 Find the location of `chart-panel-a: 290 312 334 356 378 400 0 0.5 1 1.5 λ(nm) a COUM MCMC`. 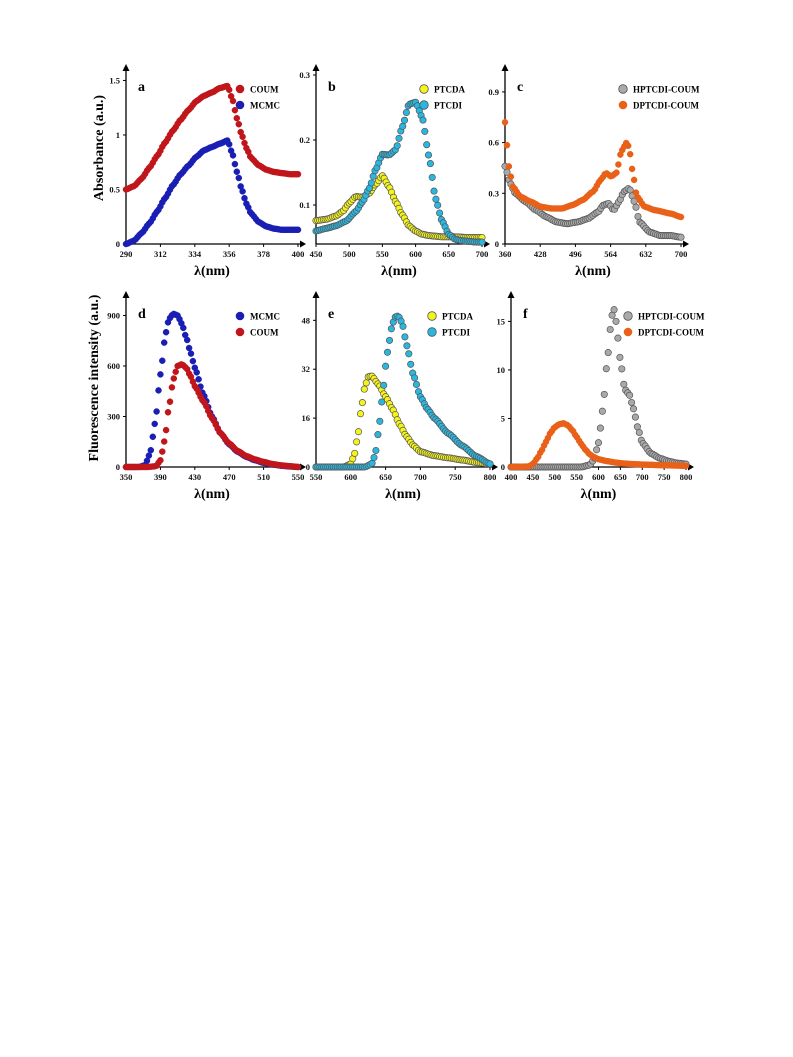

chart-panel-a: 290 312 334 356 378 400 0 0.5 1 1.5 λ(nm) a COUM MCMC is located at coordinates (207, 171).